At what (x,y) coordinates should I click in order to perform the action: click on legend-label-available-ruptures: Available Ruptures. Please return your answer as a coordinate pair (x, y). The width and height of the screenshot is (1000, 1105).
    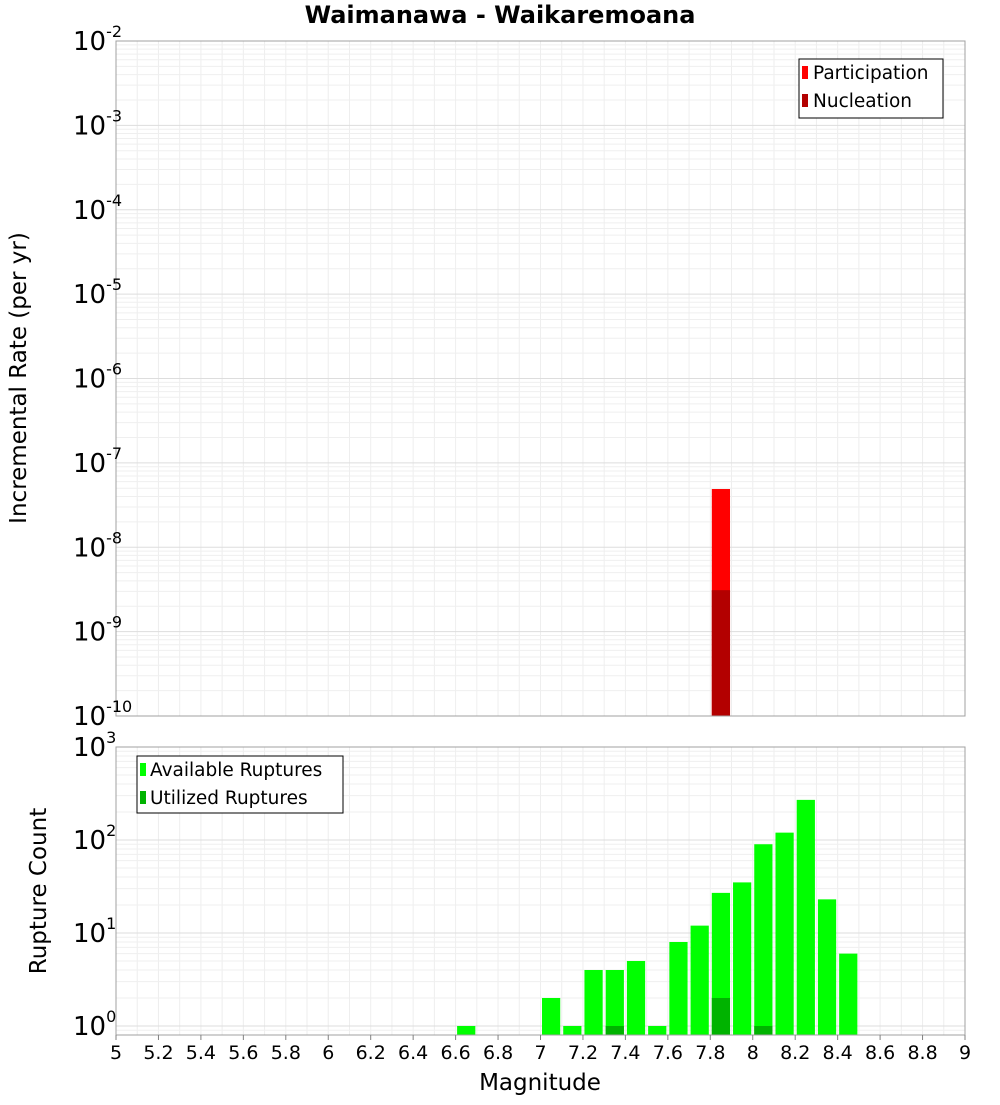
    Looking at the image, I should click on (236, 770).